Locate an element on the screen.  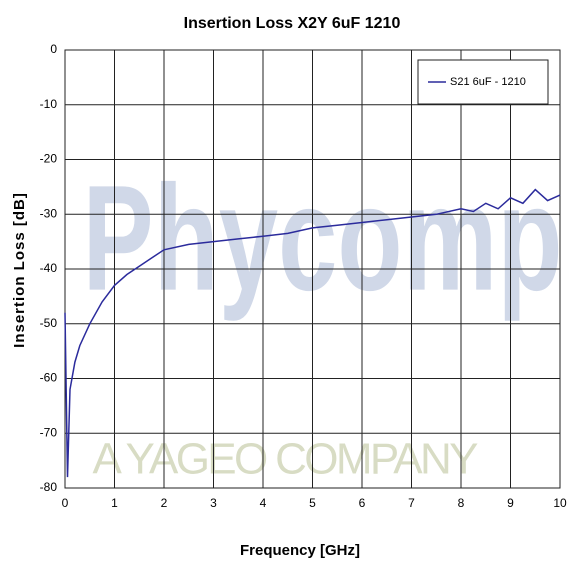
x-axis-label: Frequency [GHz] is located at coordinates (300, 550).